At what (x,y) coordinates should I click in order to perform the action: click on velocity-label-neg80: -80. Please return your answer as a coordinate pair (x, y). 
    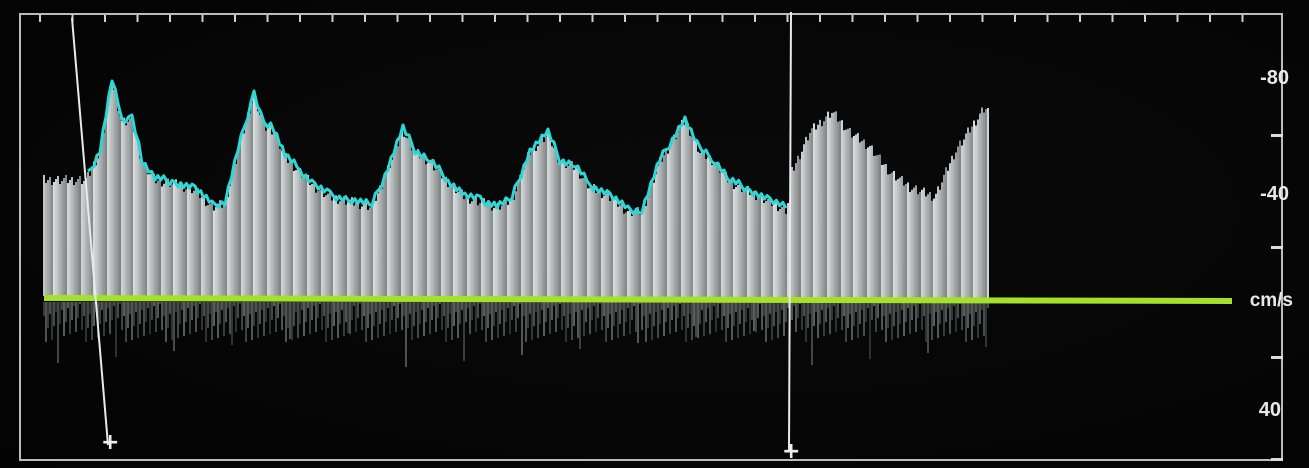
    Looking at the image, I should click on (1274, 78).